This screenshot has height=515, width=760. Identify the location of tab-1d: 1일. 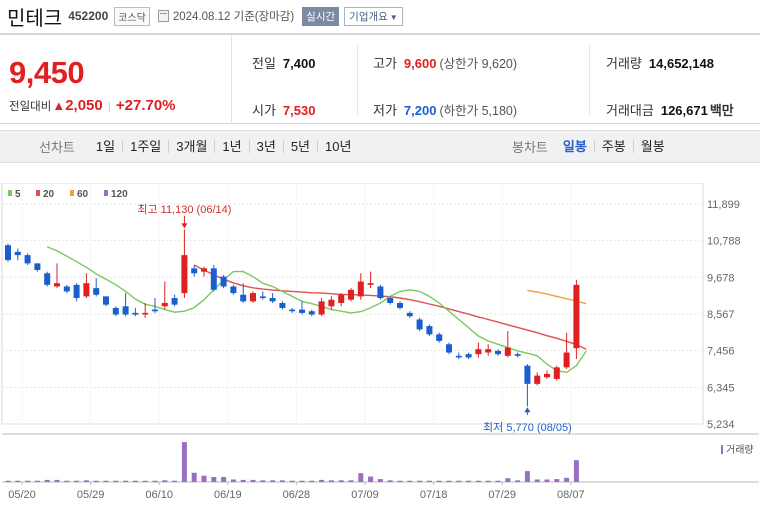
(105, 146).